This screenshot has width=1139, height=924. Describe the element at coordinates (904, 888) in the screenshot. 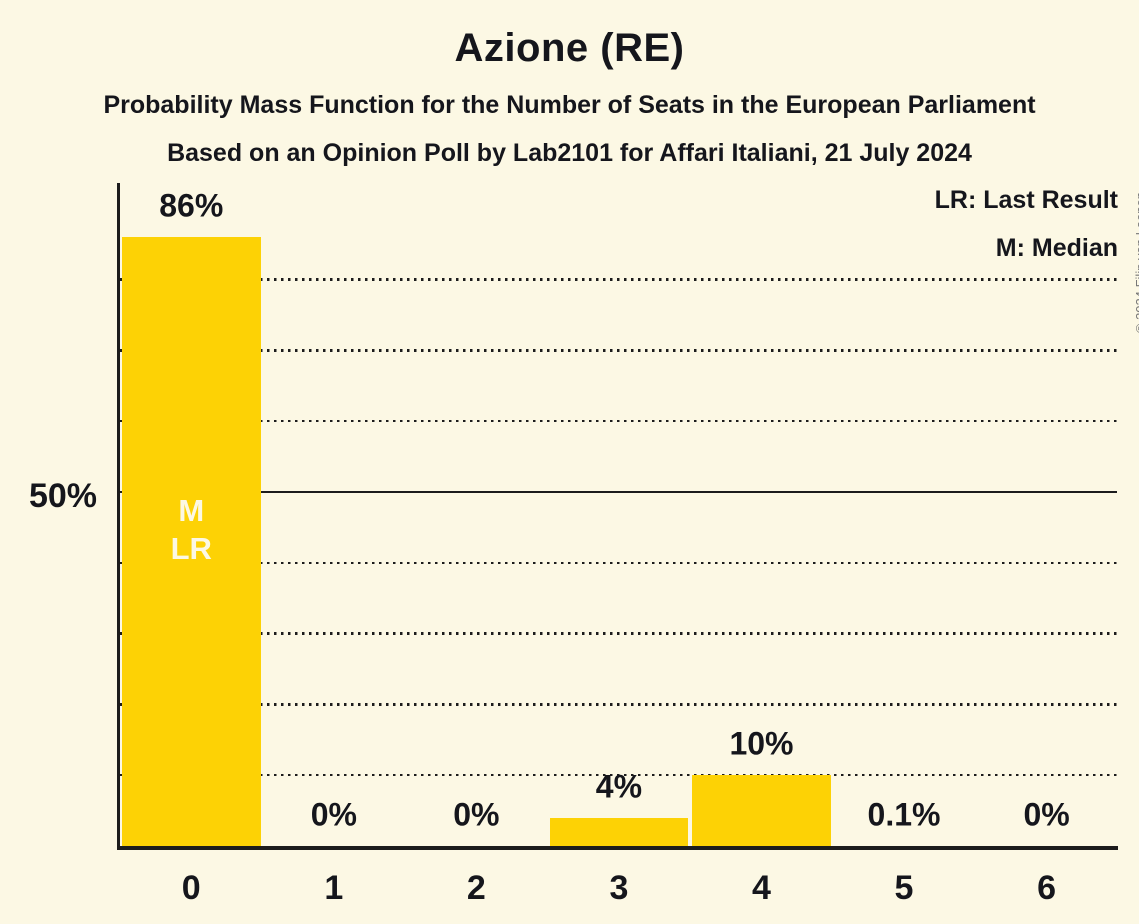

I see `x-tick-label-5: 5` at that location.